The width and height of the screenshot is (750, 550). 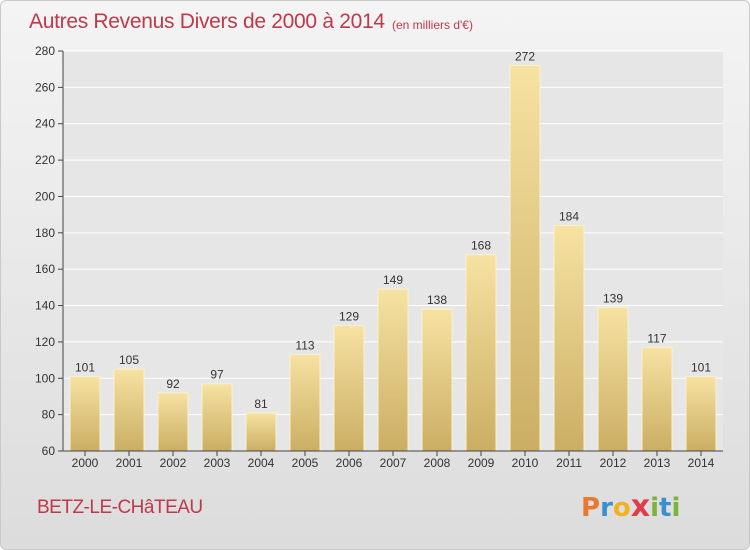 I want to click on data-label: 92, so click(x=173, y=384).